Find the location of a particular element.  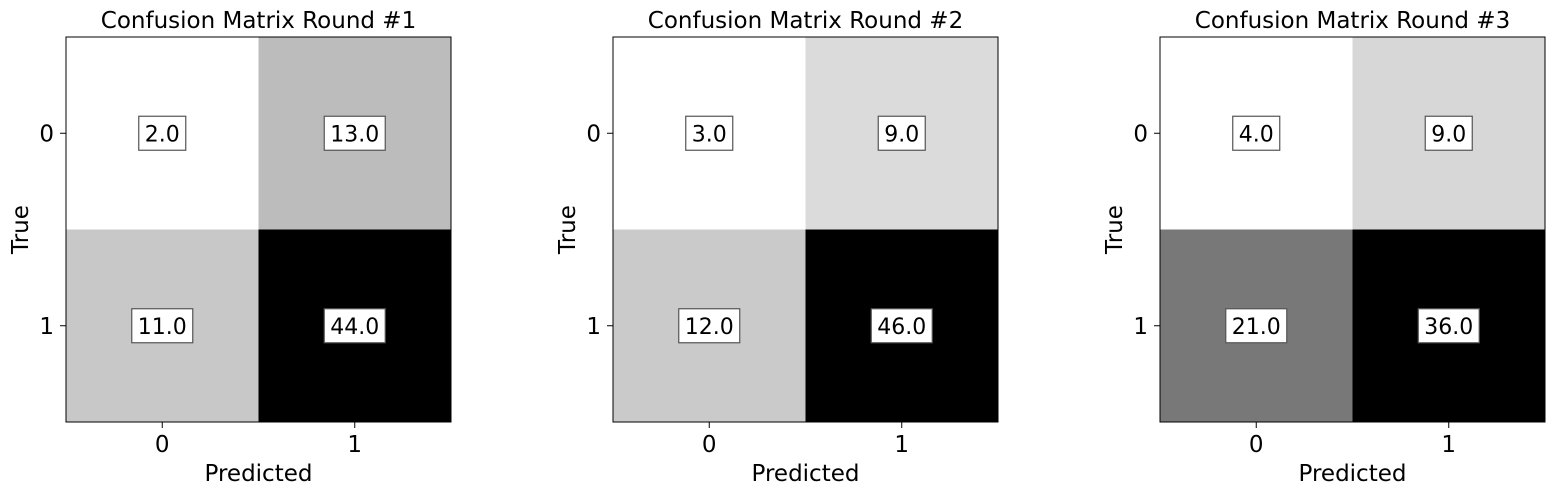

cell-value-label: 3.0 is located at coordinates (709, 133).